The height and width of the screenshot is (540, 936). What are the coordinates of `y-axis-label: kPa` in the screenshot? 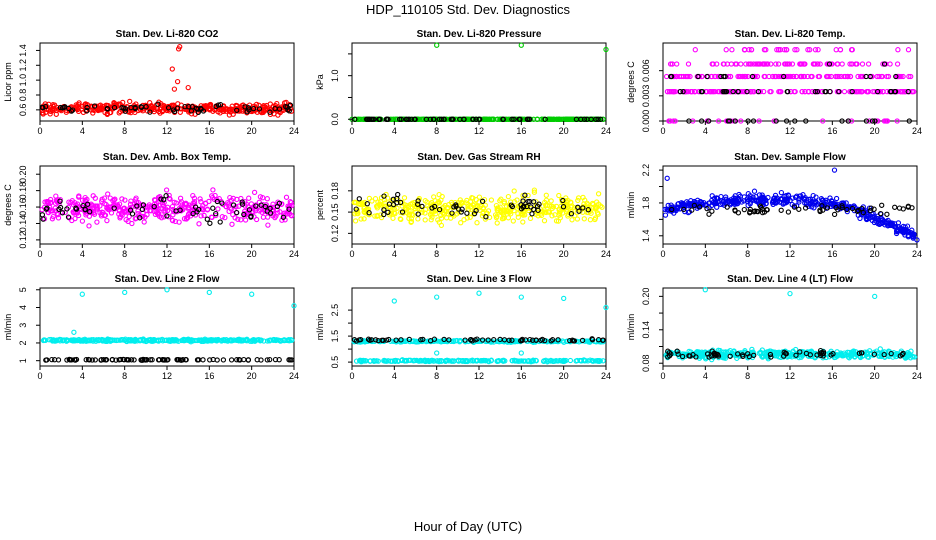 It's located at (320, 82).